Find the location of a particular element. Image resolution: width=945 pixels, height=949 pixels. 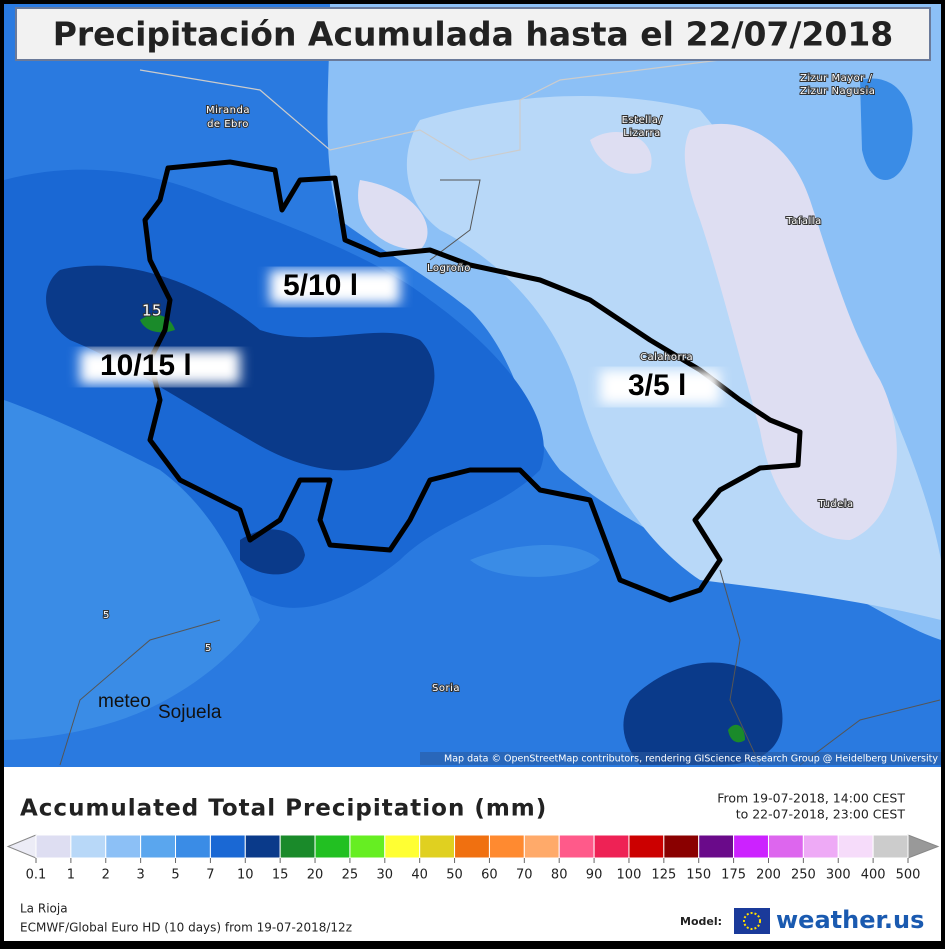

scale-tick-label: 400 is located at coordinates (873, 875).